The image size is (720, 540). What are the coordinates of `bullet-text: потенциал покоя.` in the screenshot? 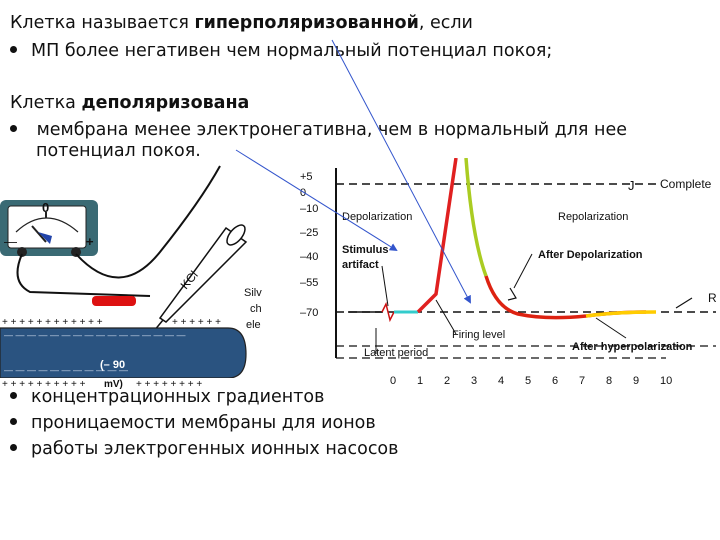 It's located at (118, 151).